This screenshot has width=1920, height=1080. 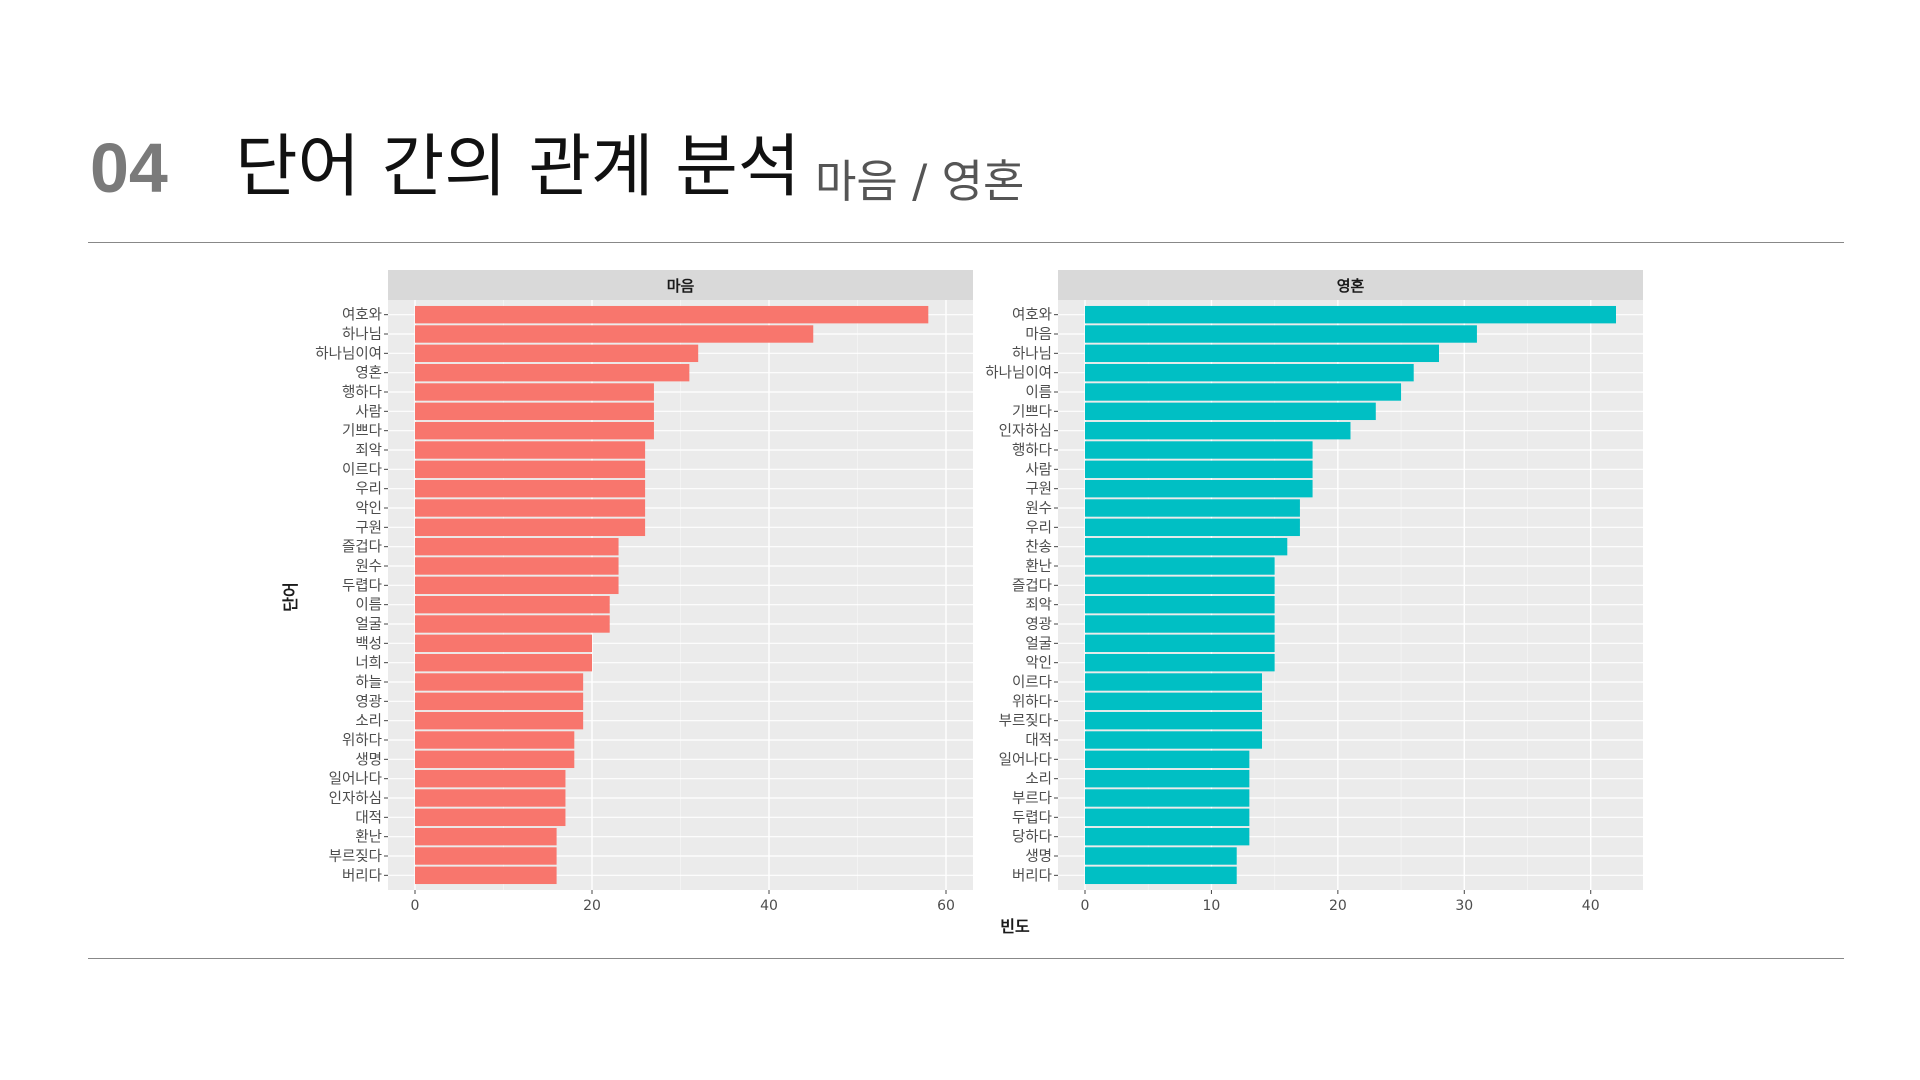 I want to click on y-tick-label: 찬송, so click(x=1038, y=547).